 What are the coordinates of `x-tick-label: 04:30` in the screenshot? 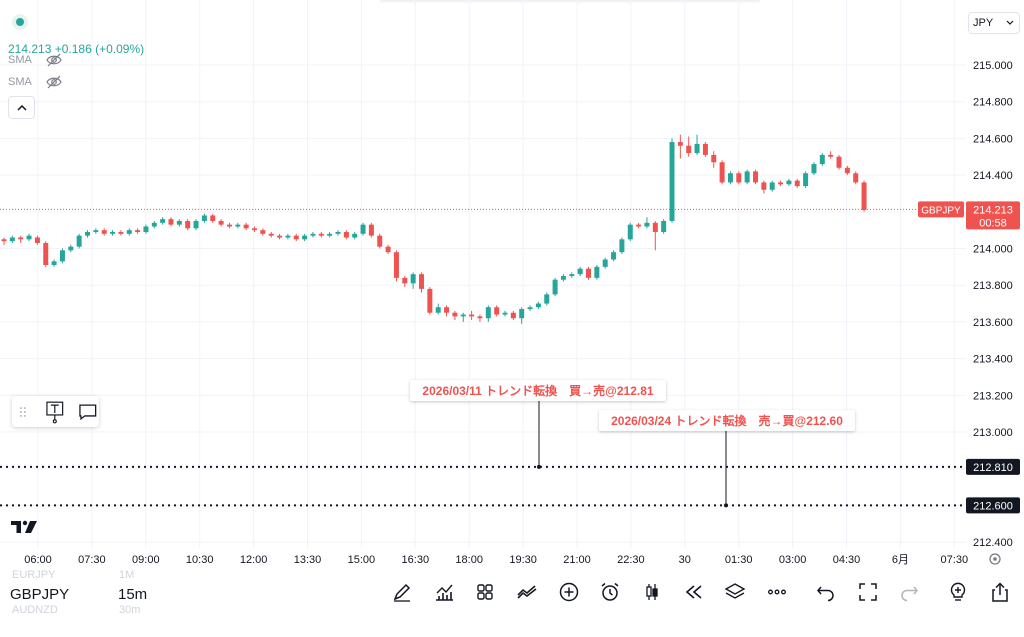 It's located at (847, 560).